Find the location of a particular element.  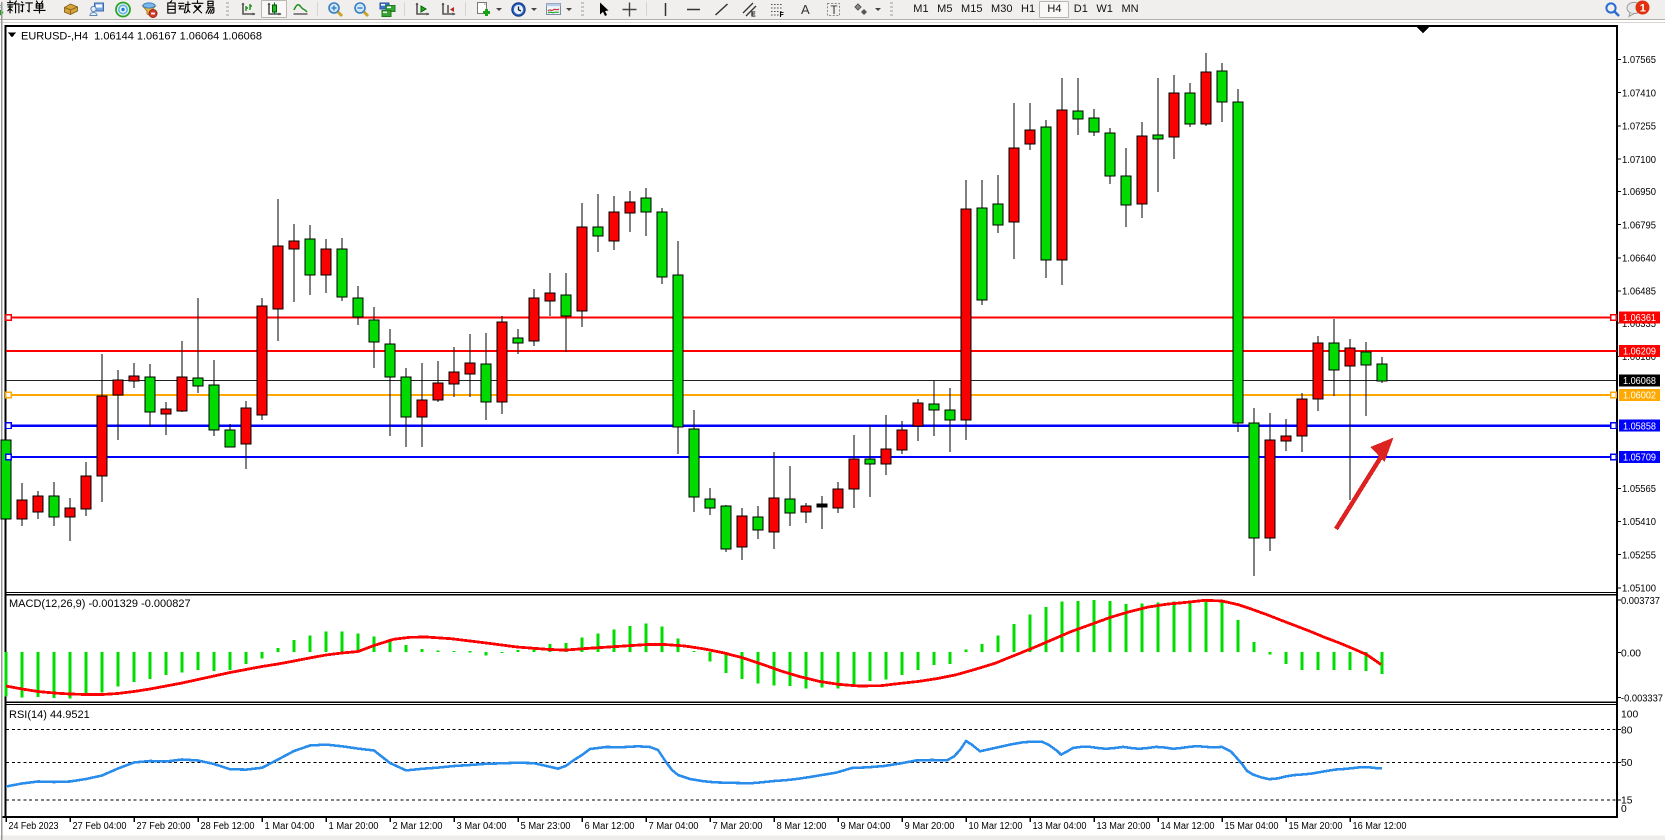

svg-text: T is located at coordinates (833, 11).